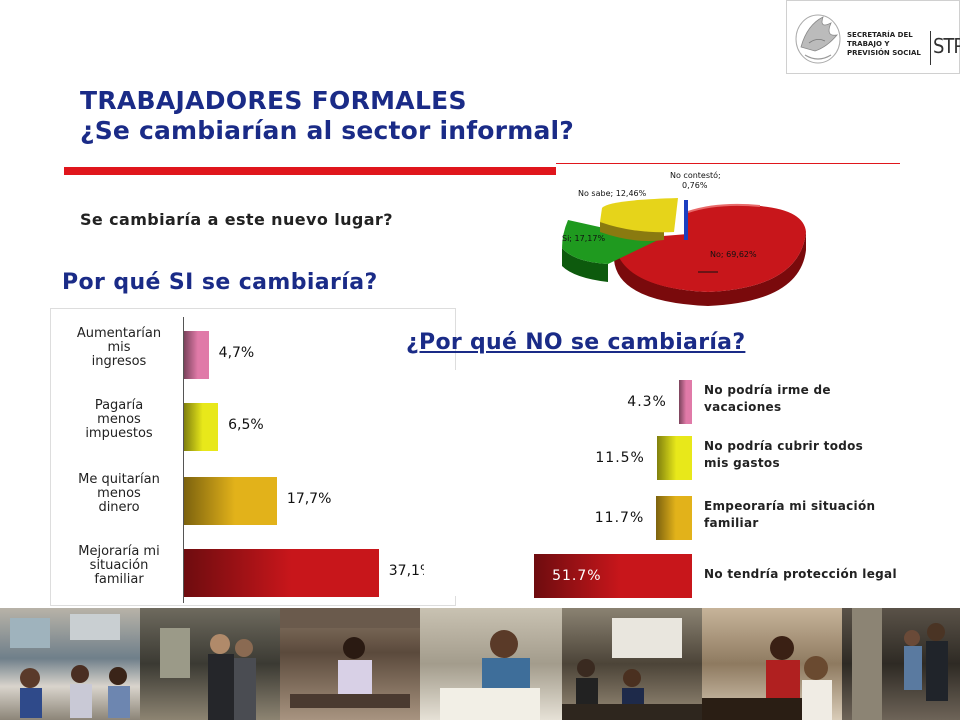  I want to click on photo-woman-writing, so click(491, 664).